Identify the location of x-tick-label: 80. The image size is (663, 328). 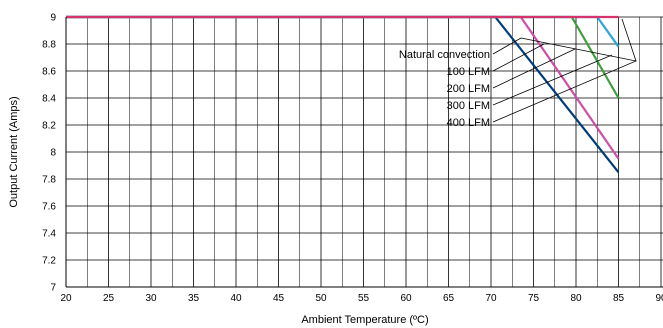
(576, 298).